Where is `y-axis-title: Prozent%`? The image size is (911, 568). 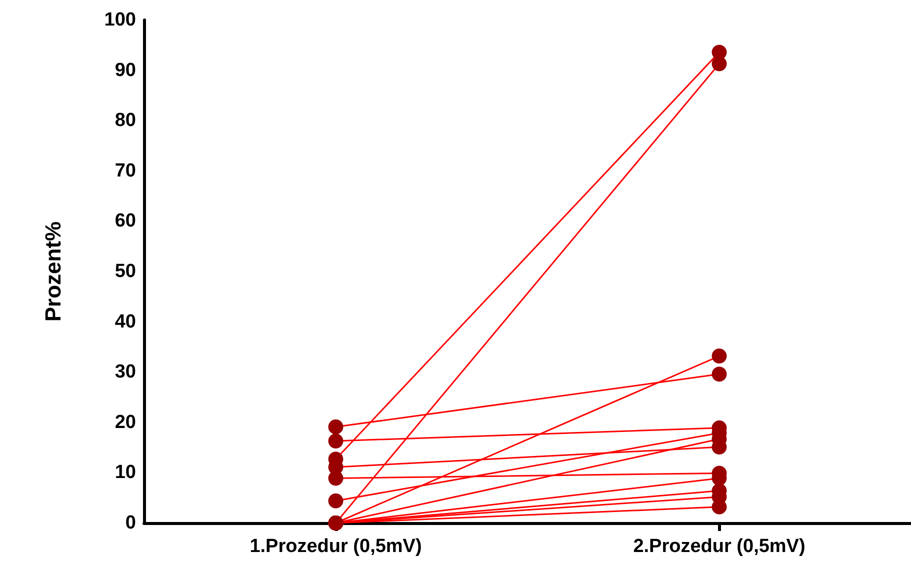 y-axis-title: Prozent% is located at coordinates (53, 271).